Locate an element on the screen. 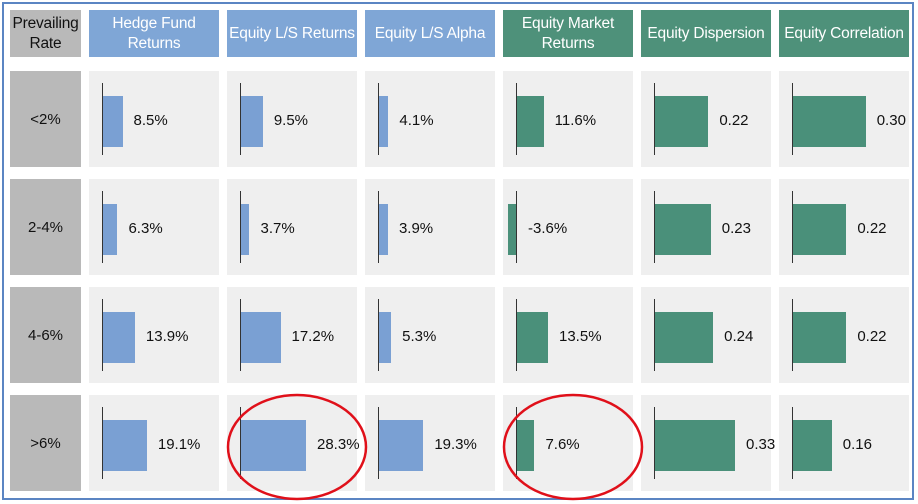 The height and width of the screenshot is (504, 918). column-header: Equity L/S Alpha is located at coordinates (430, 33).